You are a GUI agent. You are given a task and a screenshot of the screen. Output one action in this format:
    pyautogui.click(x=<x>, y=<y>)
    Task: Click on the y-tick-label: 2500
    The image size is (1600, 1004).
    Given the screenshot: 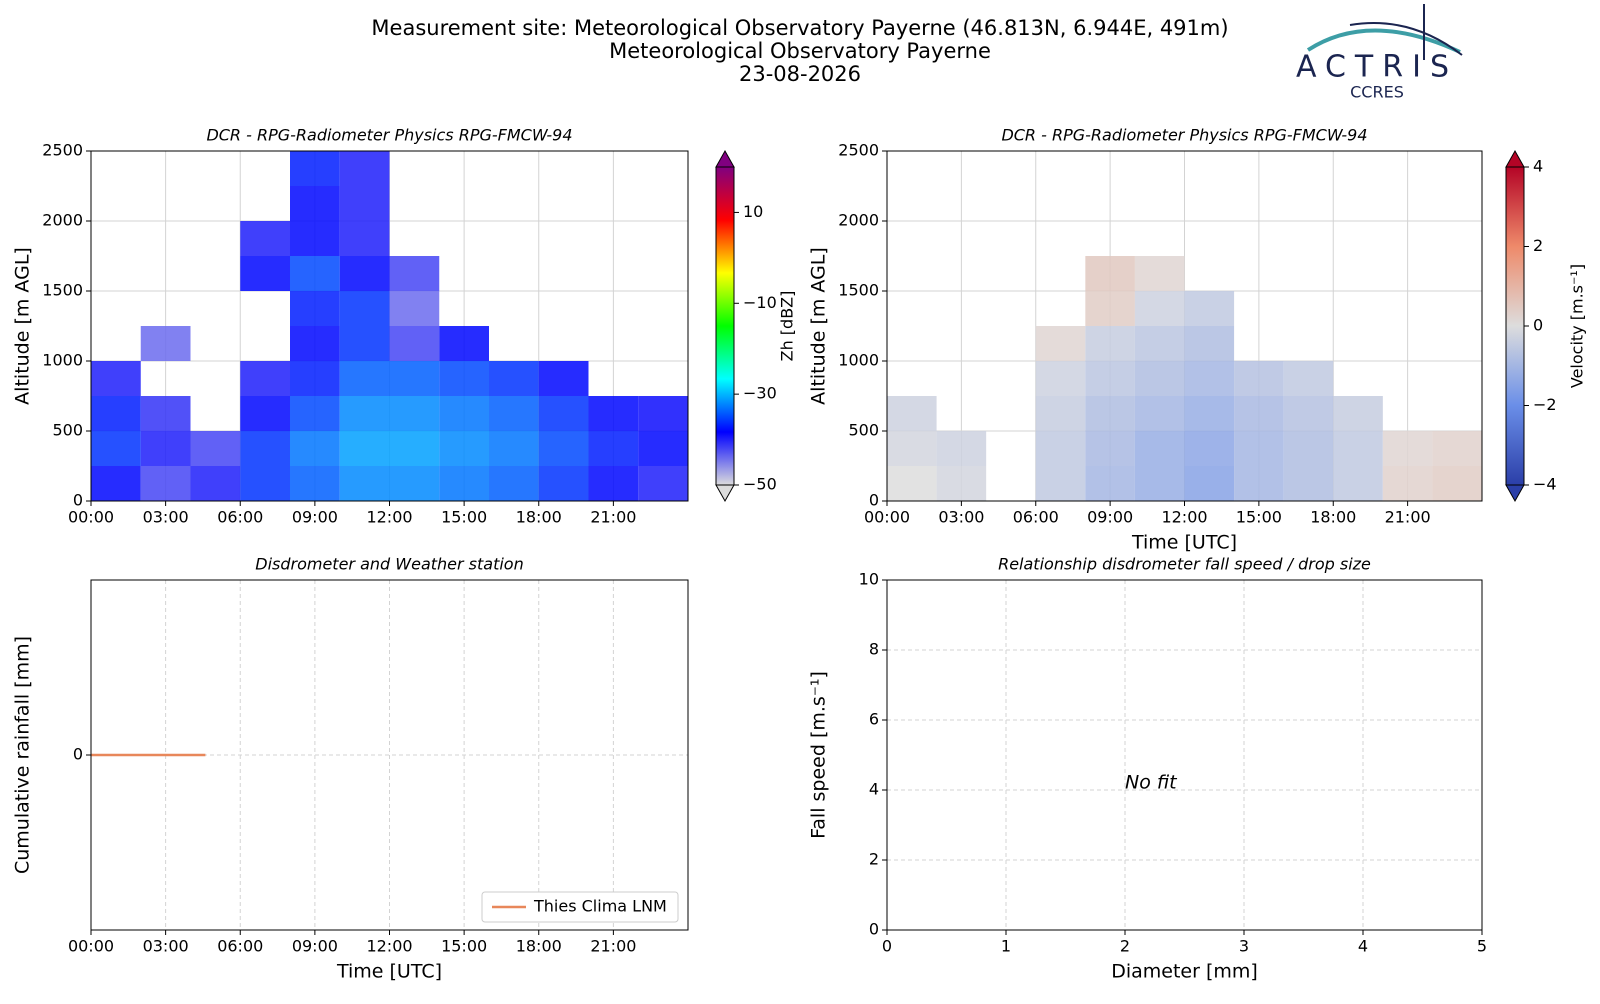 What is the action you would take?
    pyautogui.click(x=62, y=150)
    